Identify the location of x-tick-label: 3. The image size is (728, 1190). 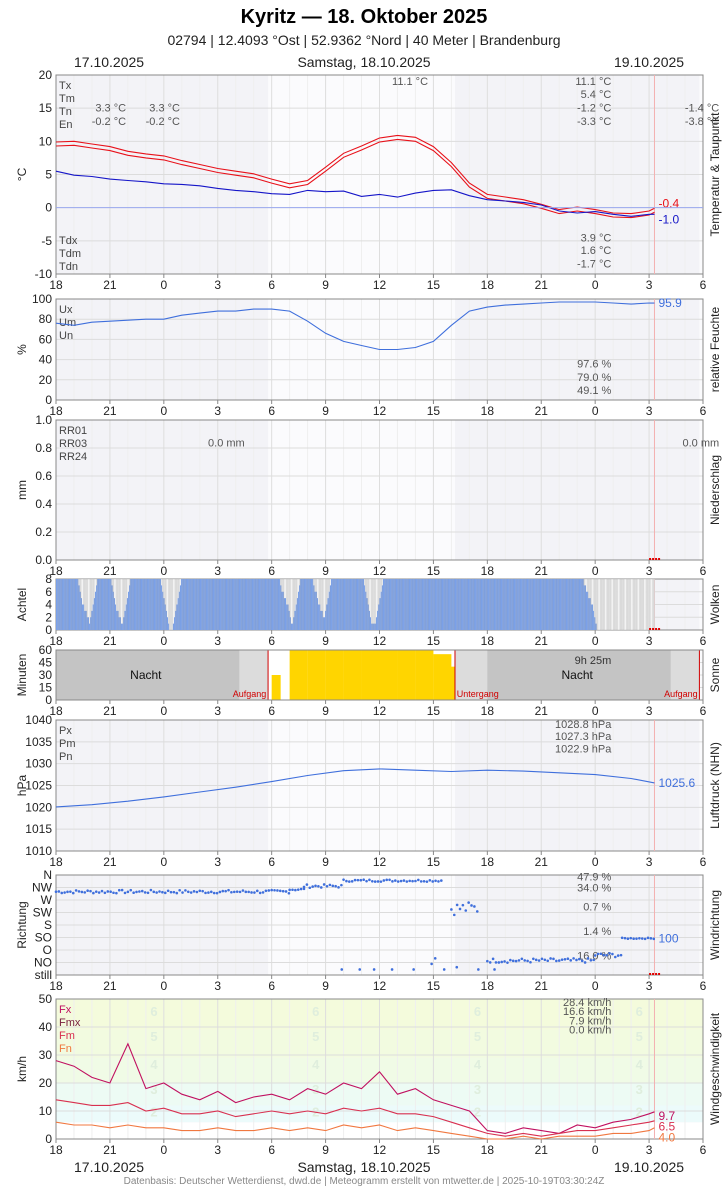
(649, 571).